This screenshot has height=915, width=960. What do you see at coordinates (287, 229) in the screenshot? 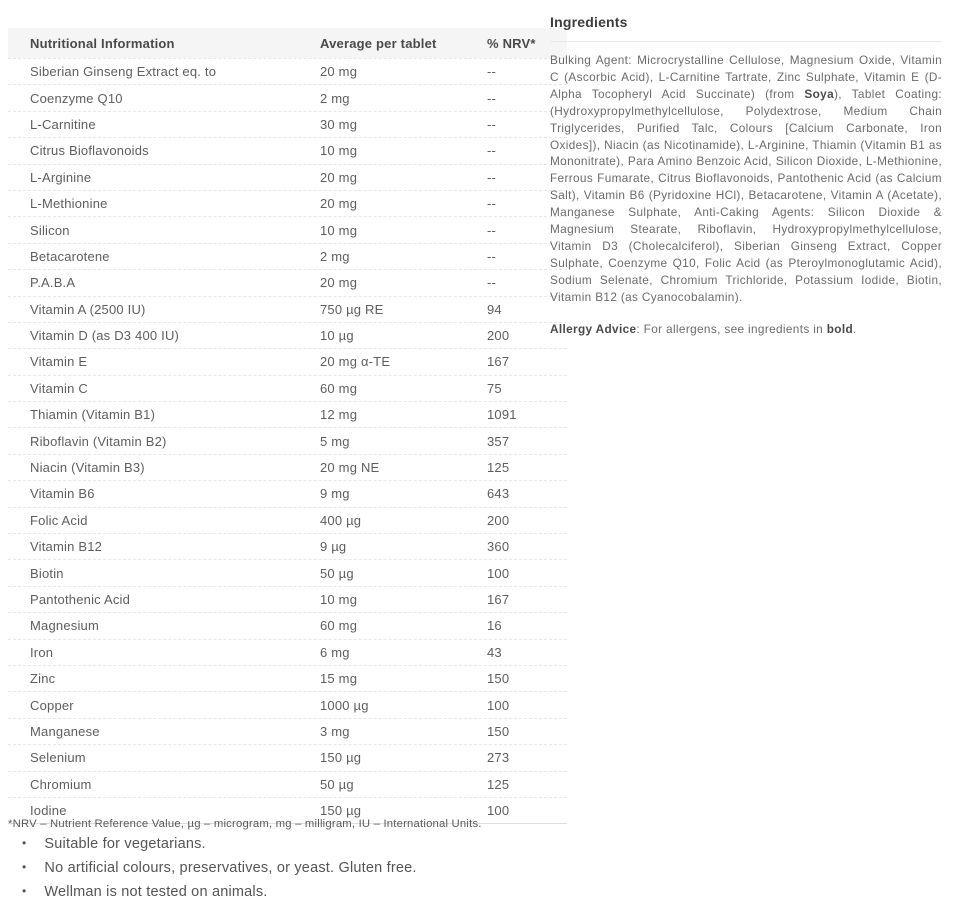
I see `table-row: Silicon 10 mg --` at bounding box center [287, 229].